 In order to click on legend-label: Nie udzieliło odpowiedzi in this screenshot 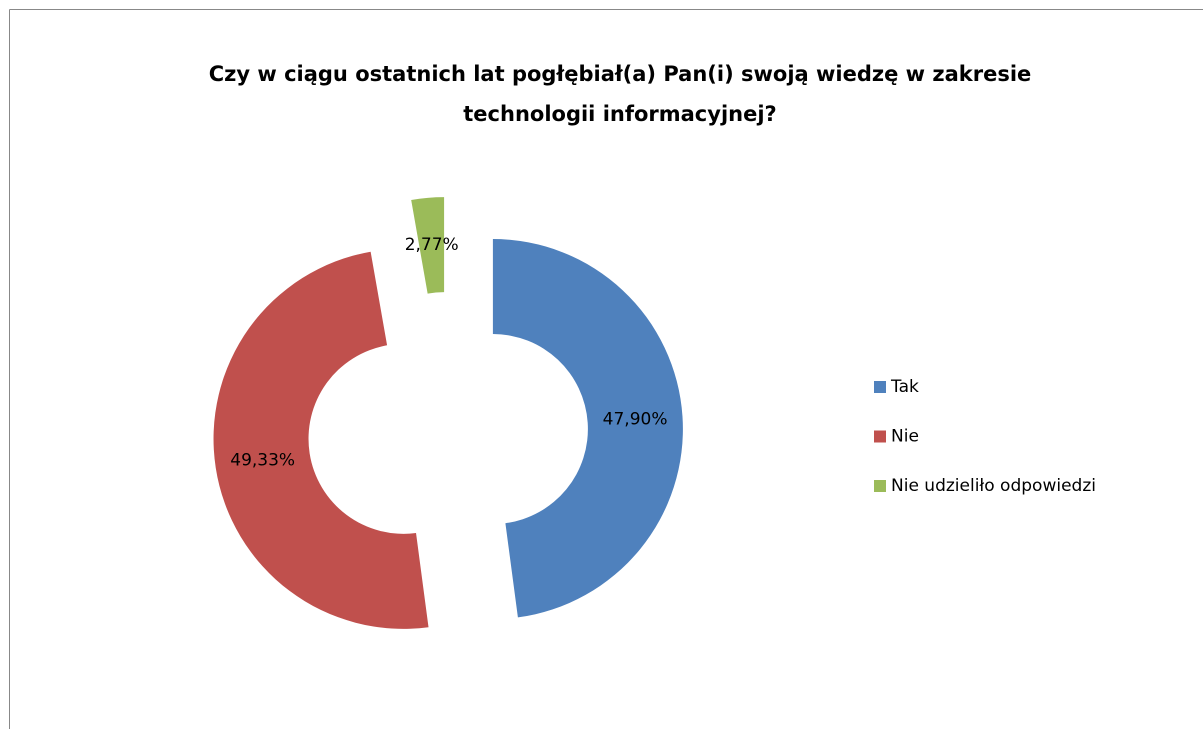, I will do `click(993, 486)`.